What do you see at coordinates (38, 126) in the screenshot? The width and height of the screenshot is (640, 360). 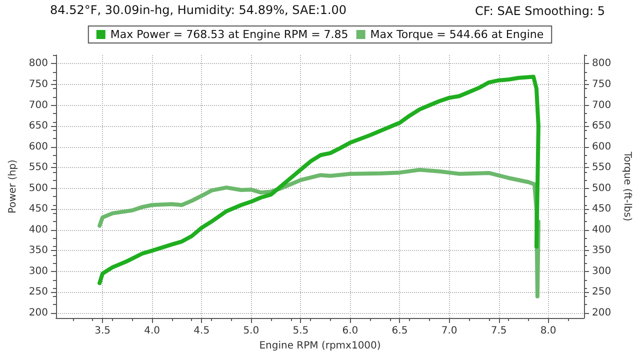 I see `y-tick-label: 650` at bounding box center [38, 126].